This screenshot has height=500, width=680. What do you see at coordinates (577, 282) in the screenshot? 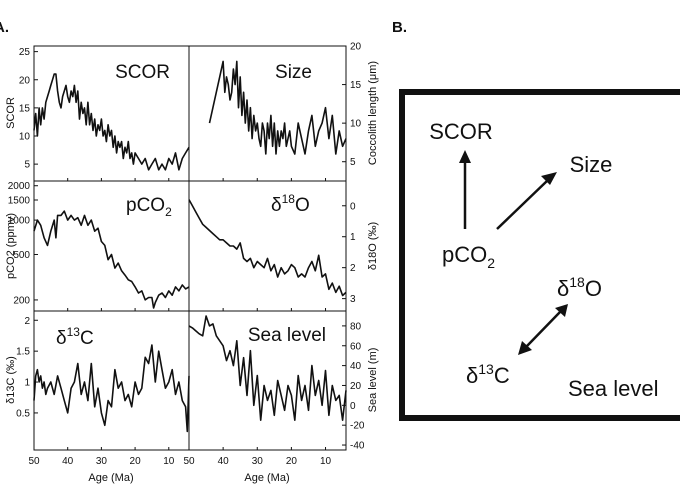
I see `node-d18o-sup: 18` at bounding box center [577, 282].